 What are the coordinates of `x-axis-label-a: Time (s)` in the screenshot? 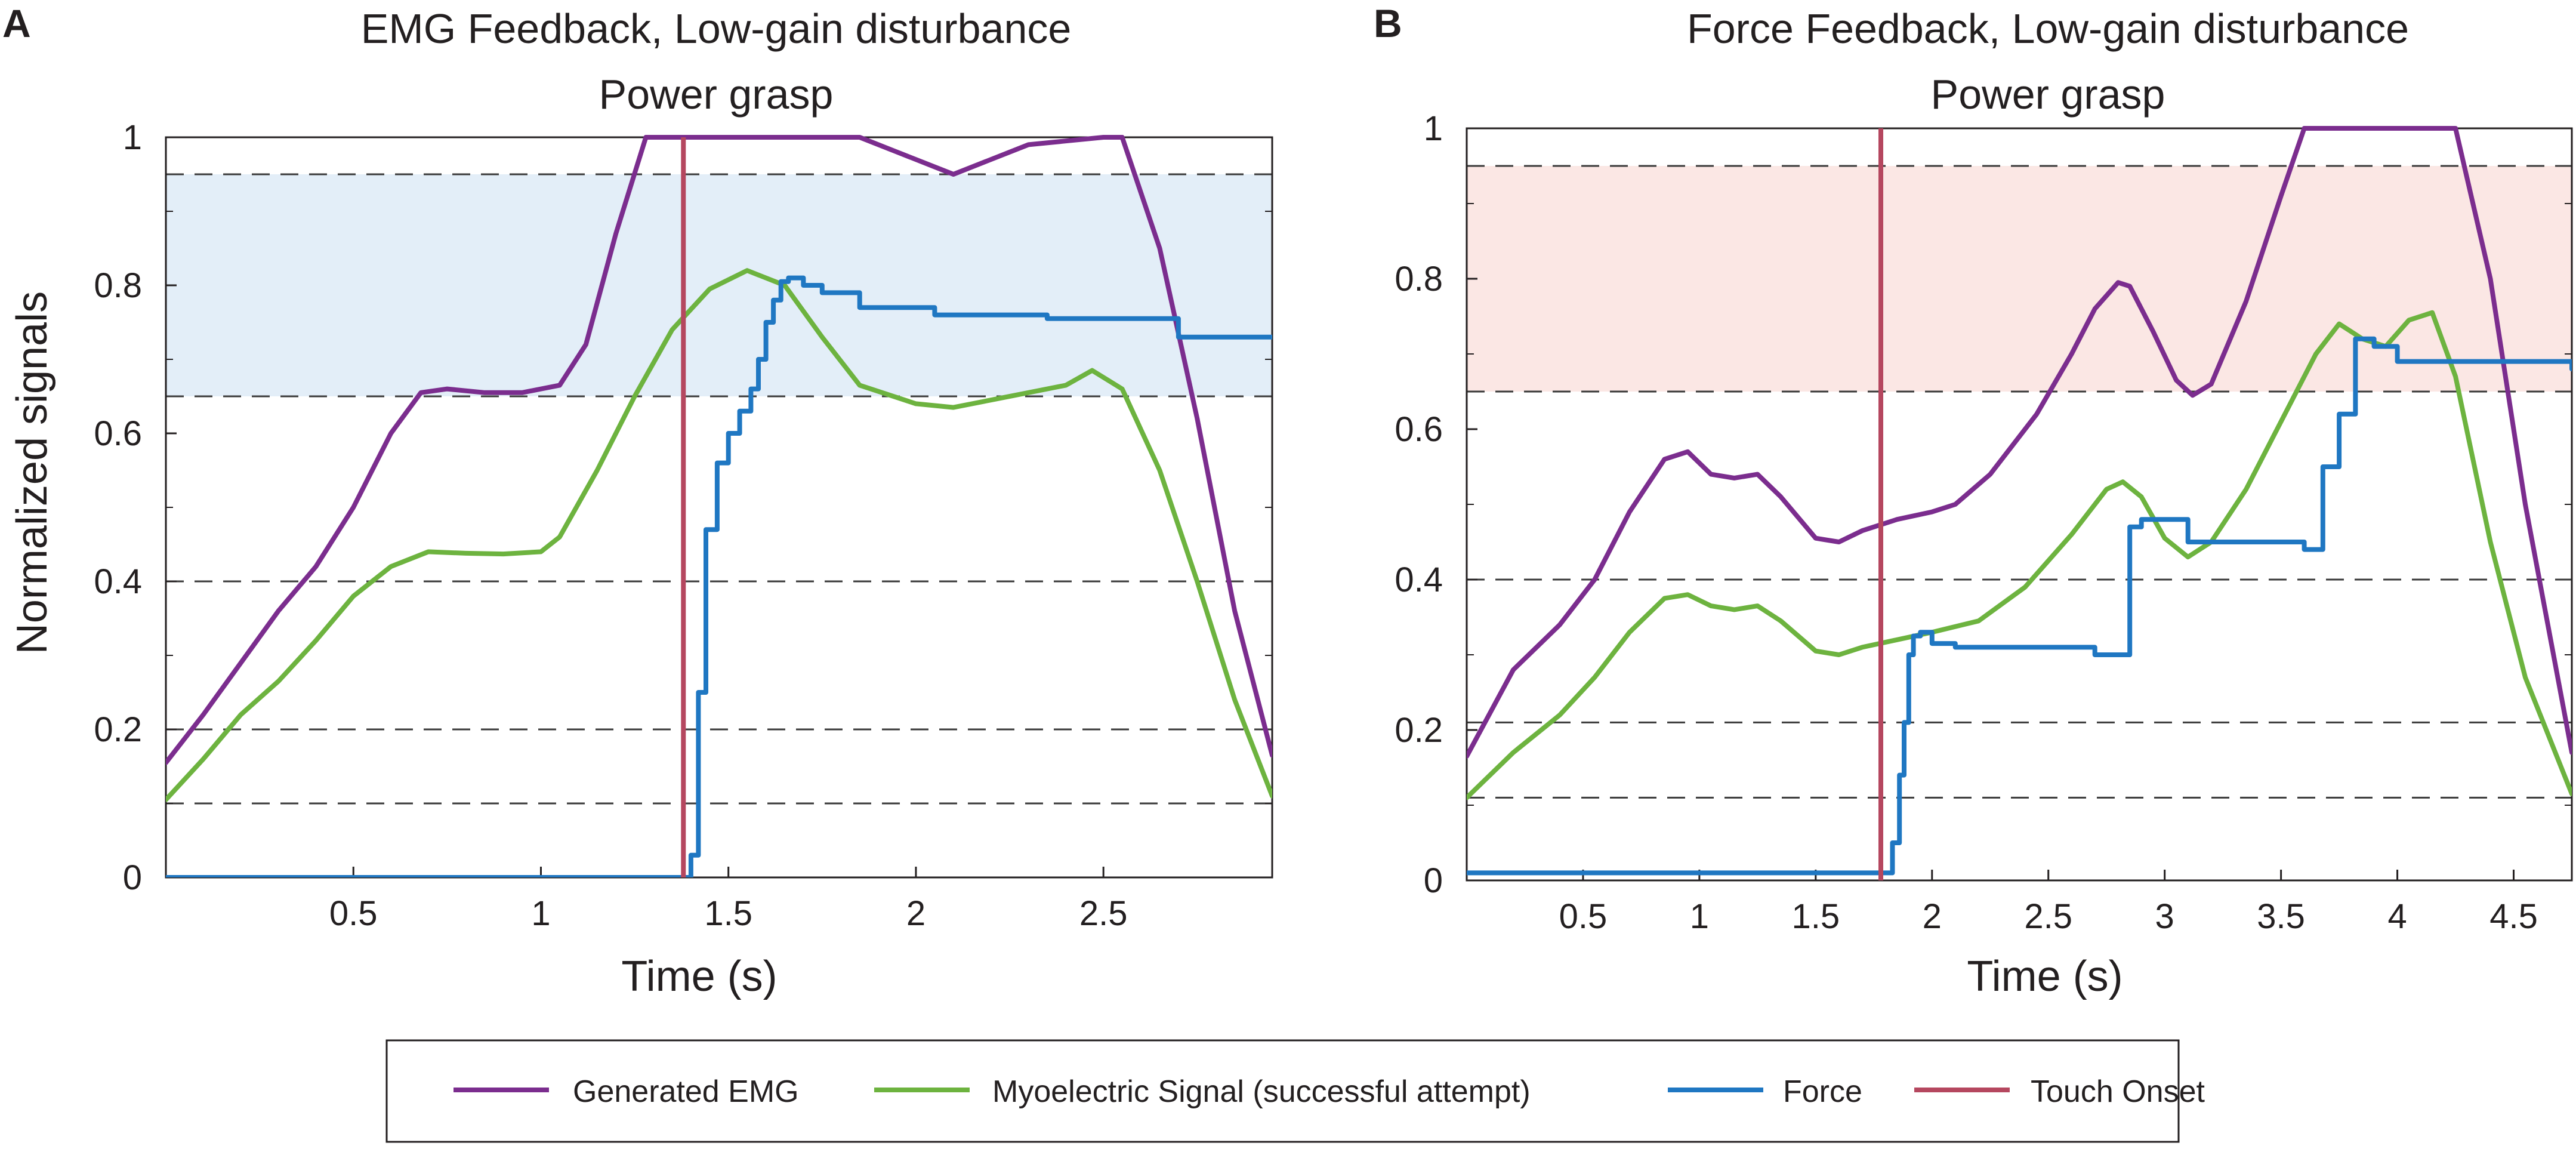 It's located at (699, 976).